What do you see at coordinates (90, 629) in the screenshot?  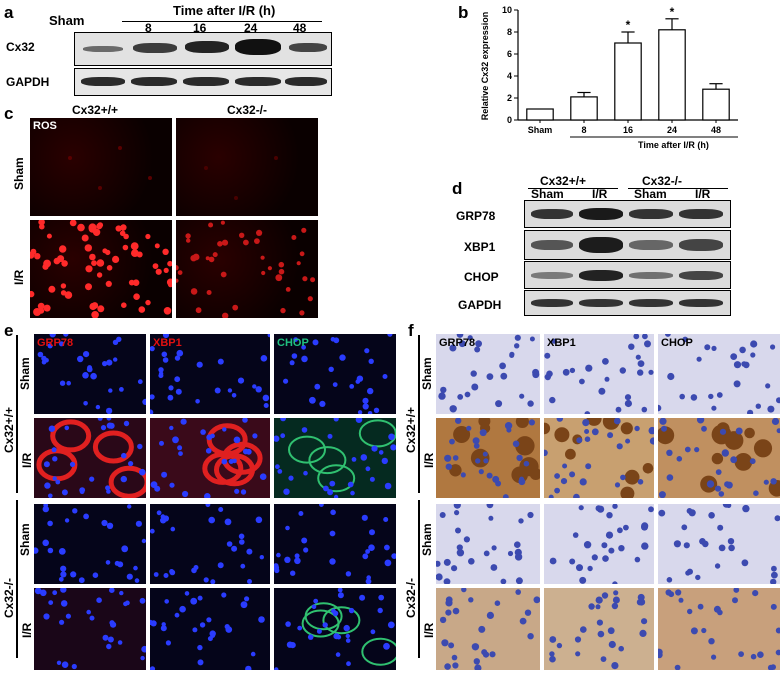 I see `e-grp78-ko-ir` at bounding box center [90, 629].